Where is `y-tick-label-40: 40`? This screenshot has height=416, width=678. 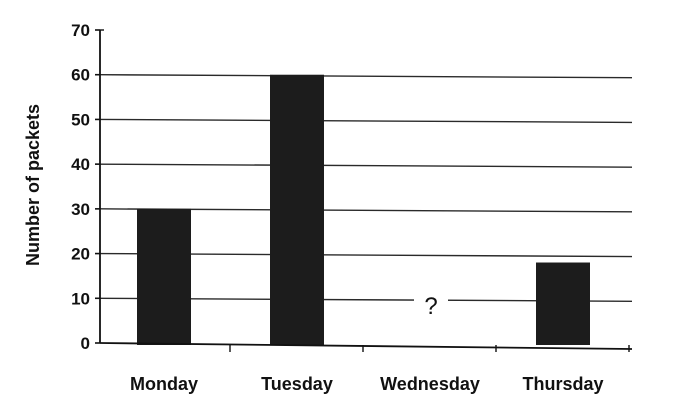 y-tick-label-40: 40 is located at coordinates (80, 164).